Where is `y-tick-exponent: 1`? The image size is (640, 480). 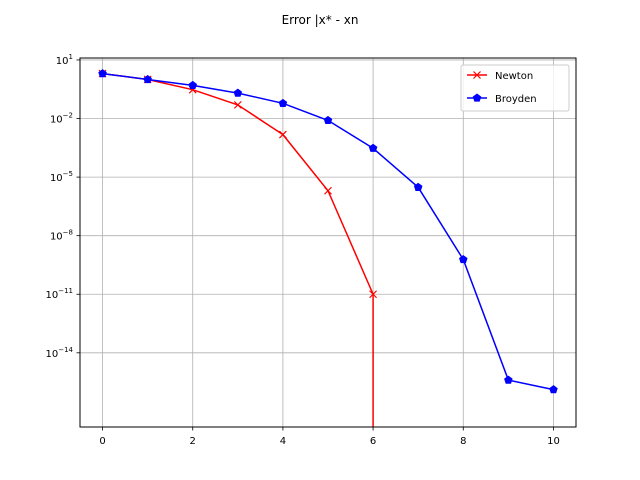 y-tick-exponent: 1 is located at coordinates (71, 57).